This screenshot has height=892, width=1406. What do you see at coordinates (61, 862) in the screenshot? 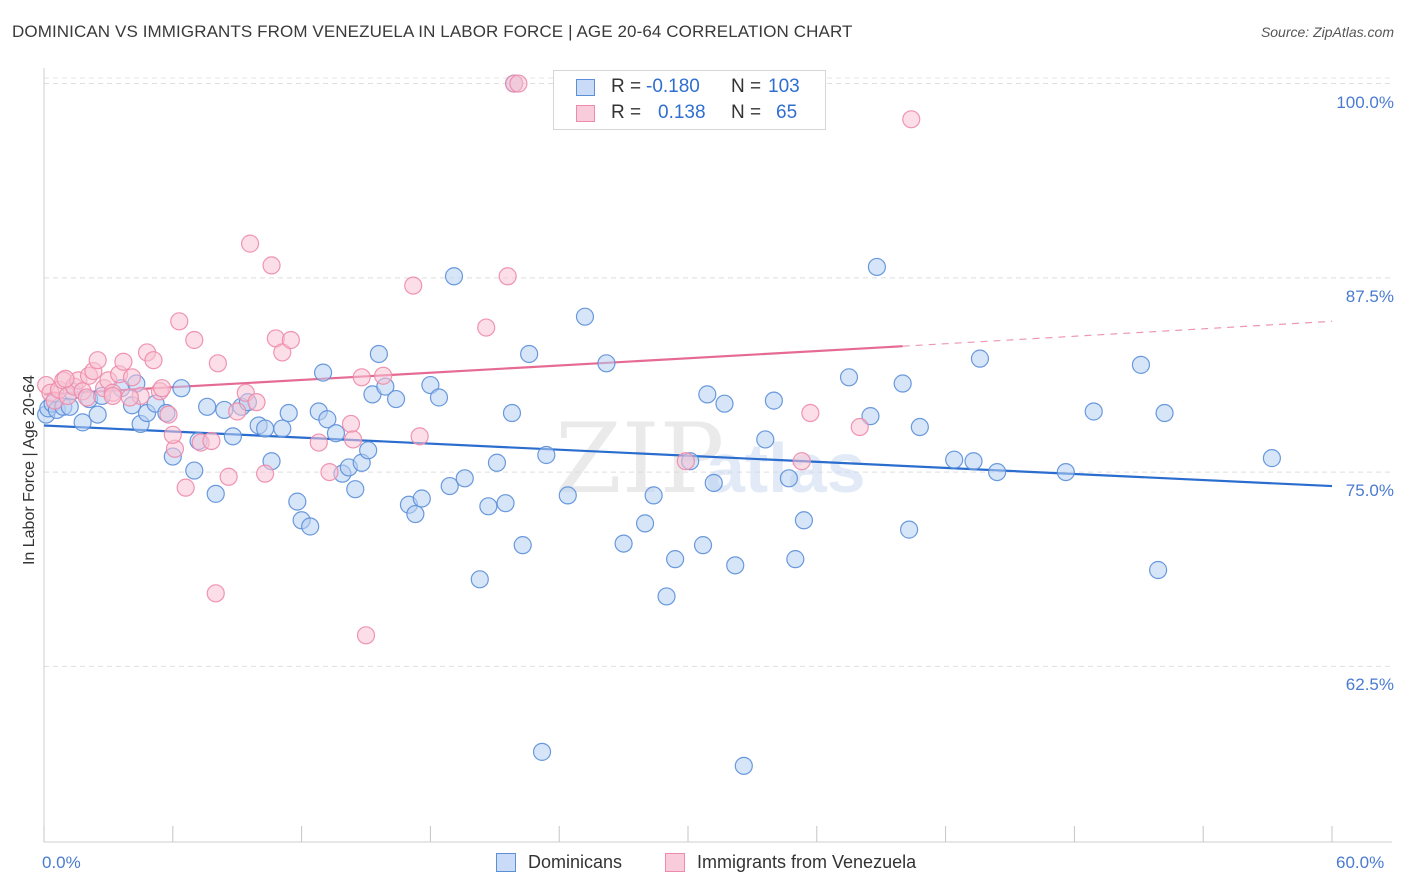
I see `x-tick-label-min: 0.0%` at bounding box center [61, 862].